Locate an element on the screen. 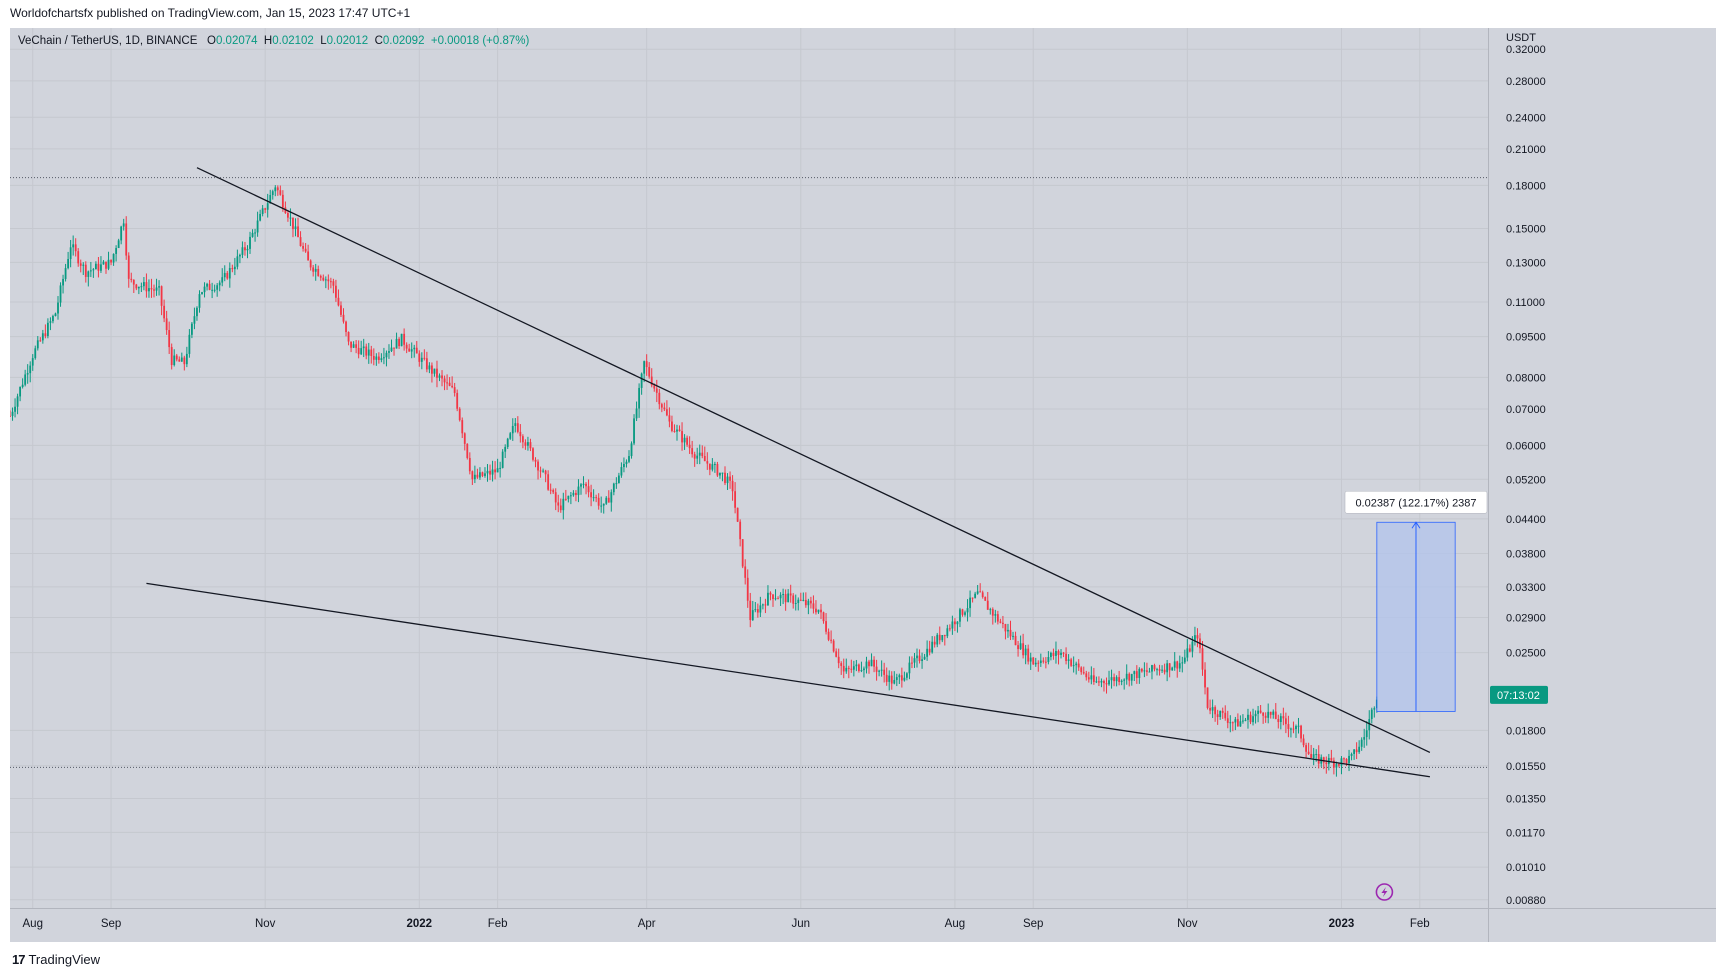 This screenshot has width=1728, height=979. y-tick-label: 0.02500 is located at coordinates (1526, 654).